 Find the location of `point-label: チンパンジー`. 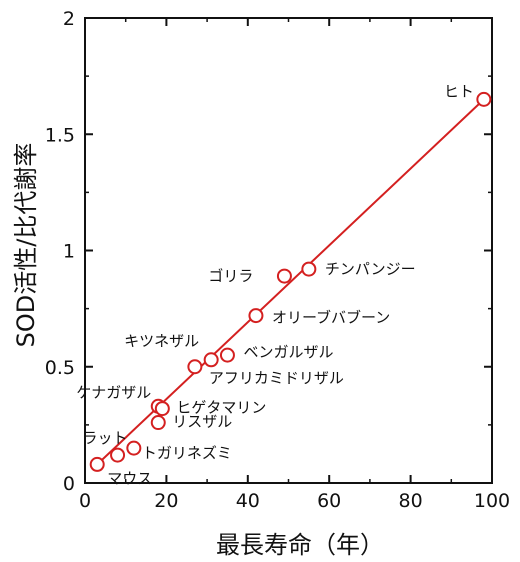

point-label: チンパンジー is located at coordinates (370, 269).